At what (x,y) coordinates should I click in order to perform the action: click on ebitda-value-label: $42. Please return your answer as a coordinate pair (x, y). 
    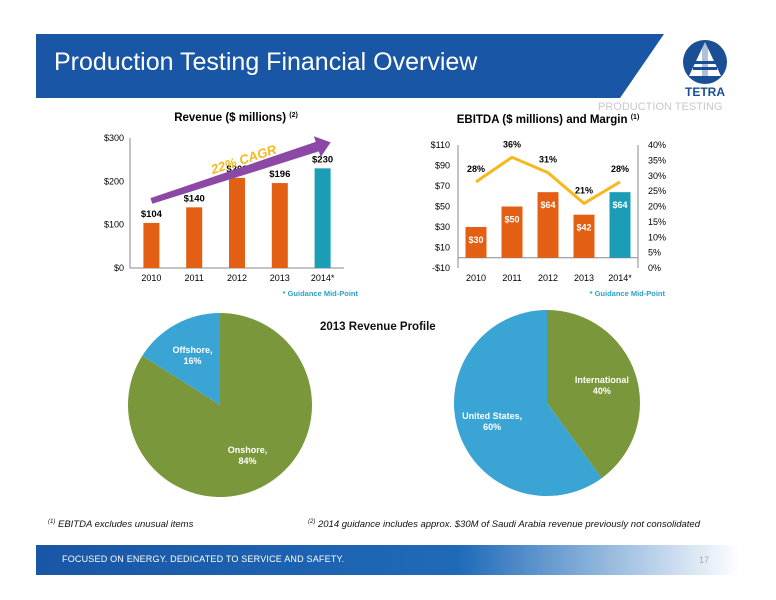
    Looking at the image, I should click on (583, 228).